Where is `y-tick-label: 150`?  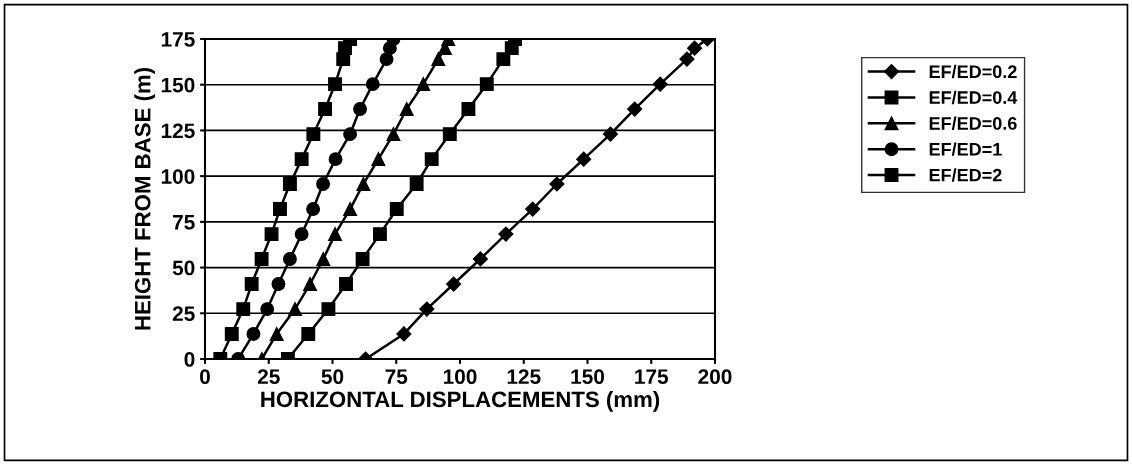 y-tick-label: 150 is located at coordinates (178, 85).